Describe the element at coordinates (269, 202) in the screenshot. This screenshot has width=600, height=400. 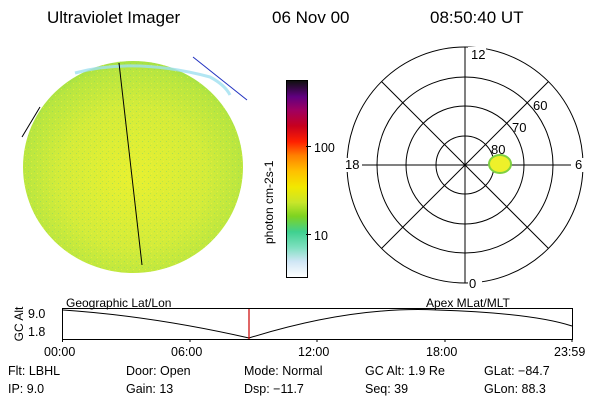
I see `colorbar-unit-label: photon cm-2s-1` at that location.